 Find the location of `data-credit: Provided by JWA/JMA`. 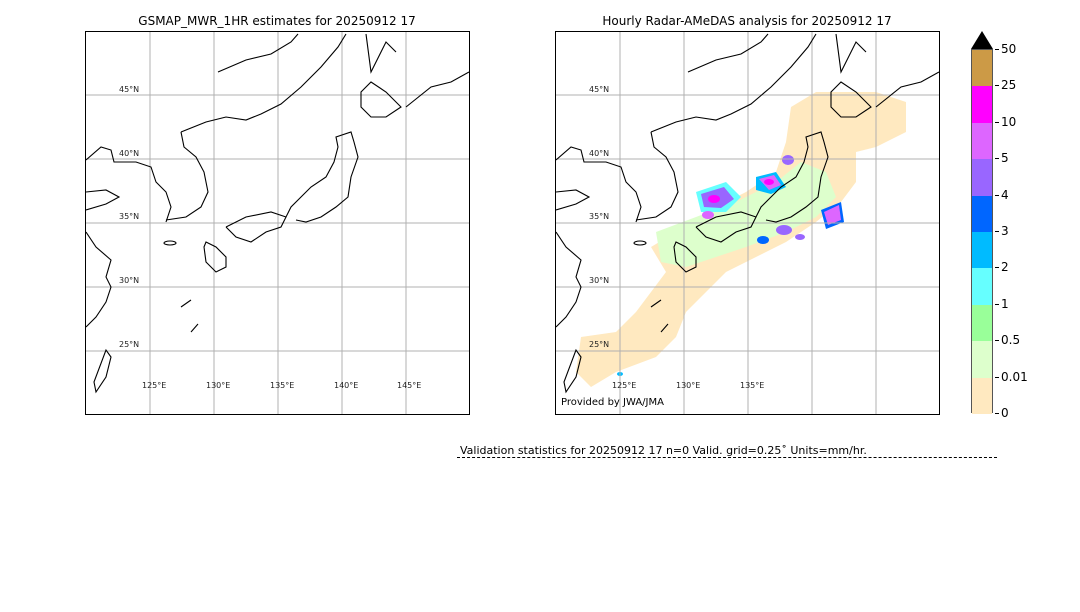

data-credit: Provided by JWA/JMA is located at coordinates (612, 402).